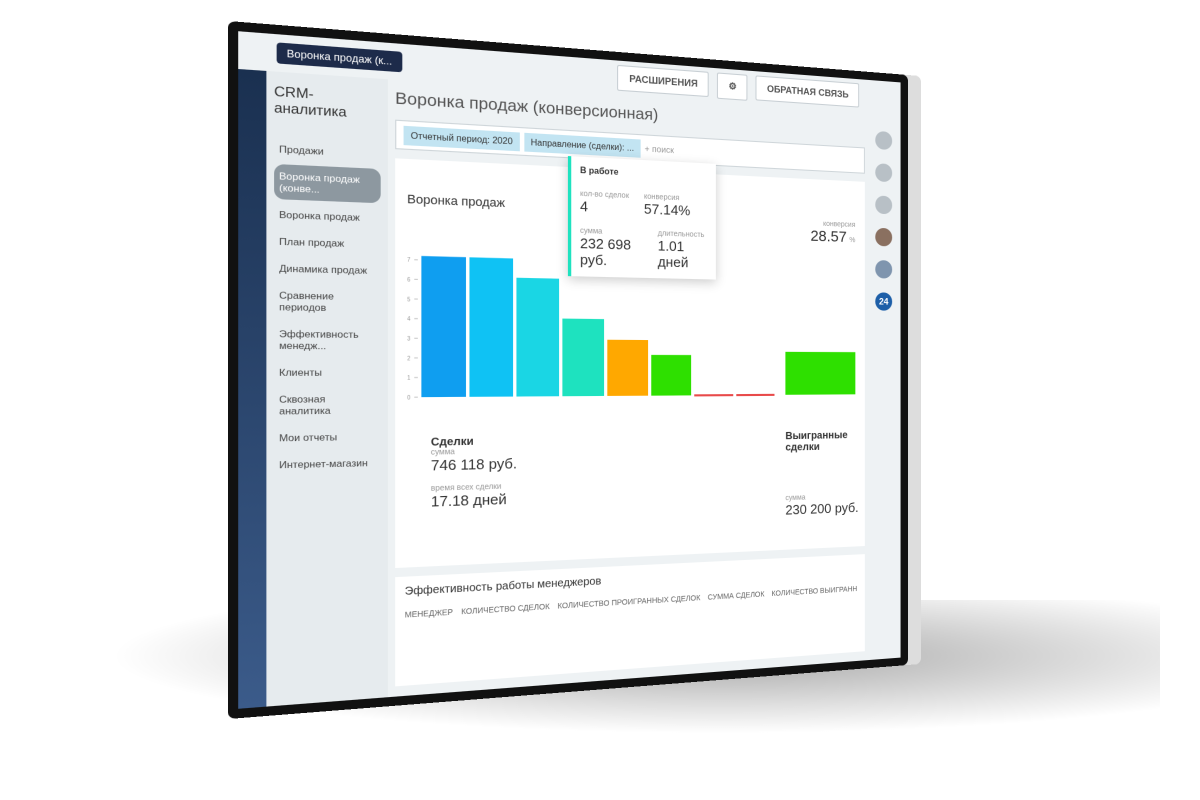 The height and width of the screenshot is (800, 1200). I want to click on value: 4, so click(584, 206).